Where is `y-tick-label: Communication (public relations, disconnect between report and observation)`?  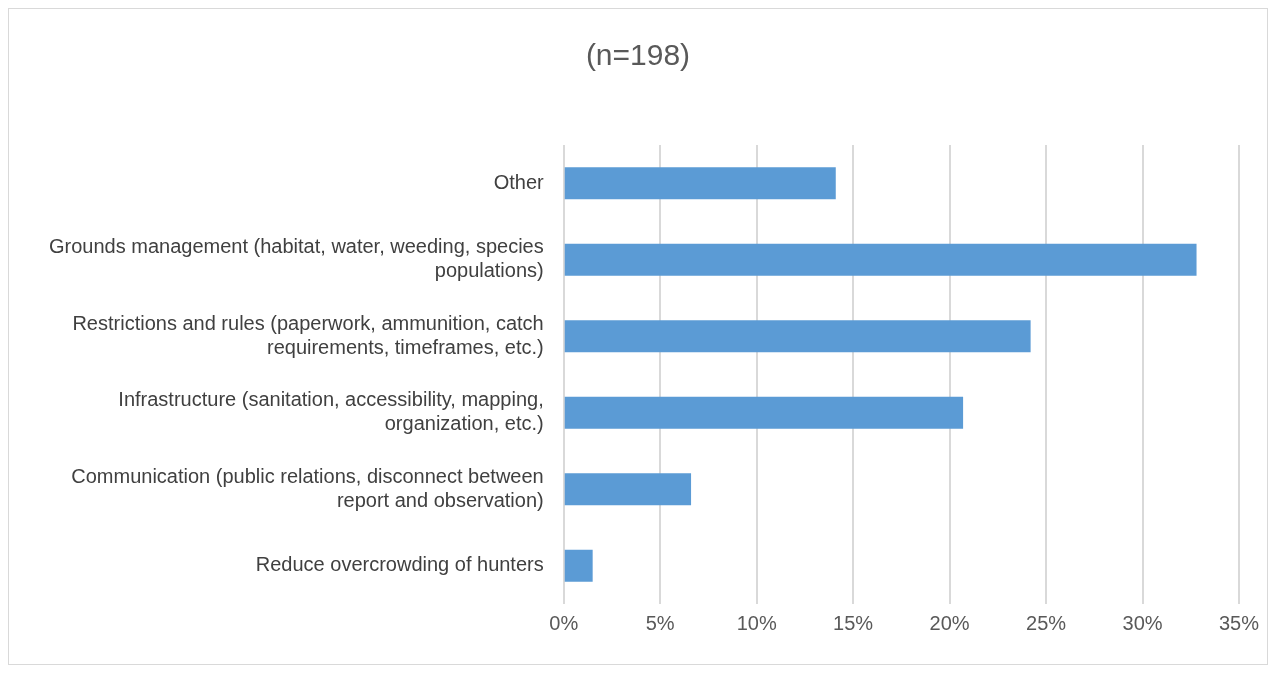
y-tick-label: Communication (public relations, disconnect between report and observation) is located at coordinates (307, 487).